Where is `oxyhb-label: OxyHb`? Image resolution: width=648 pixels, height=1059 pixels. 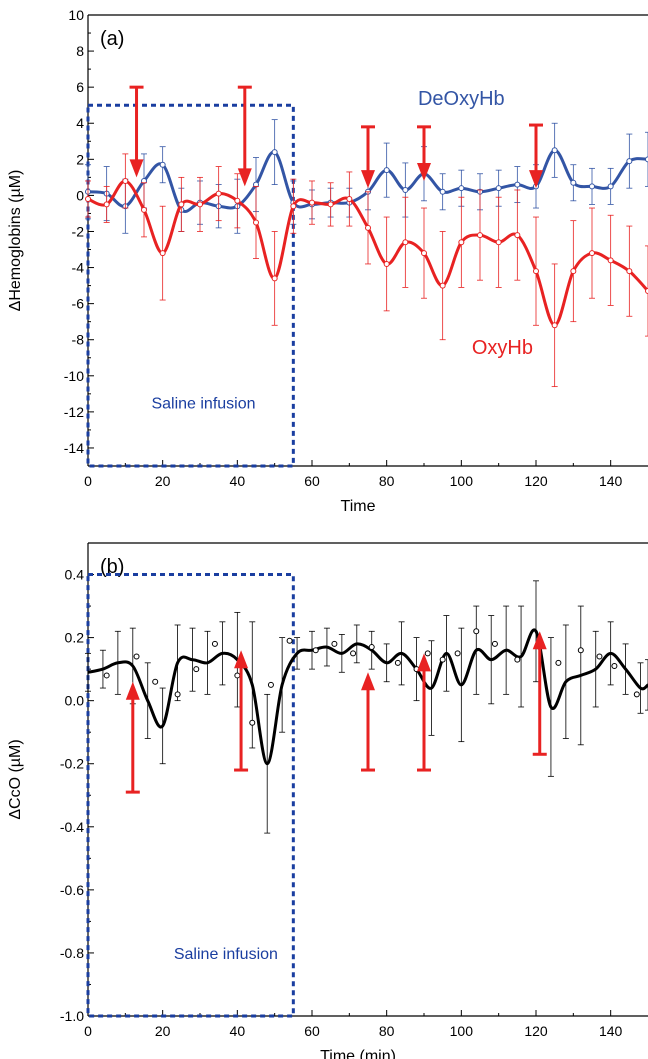 oxyhb-label: OxyHb is located at coordinates (502, 348).